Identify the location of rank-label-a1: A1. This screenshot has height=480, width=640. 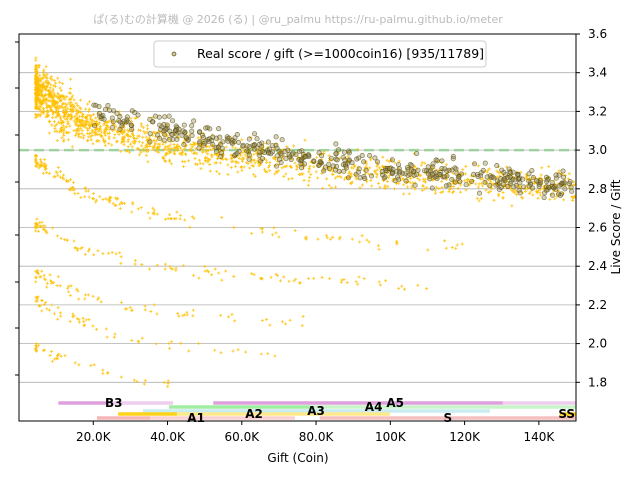
(196, 418).